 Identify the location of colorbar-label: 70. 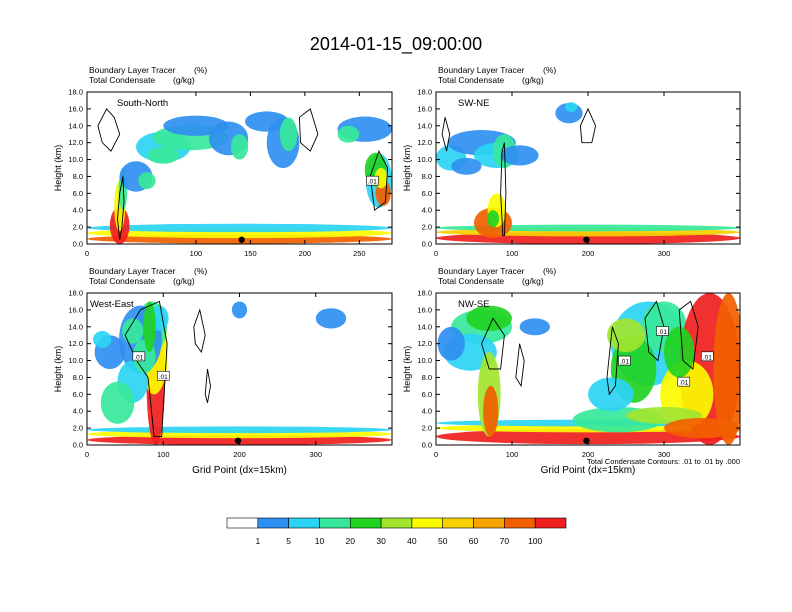
(505, 541).